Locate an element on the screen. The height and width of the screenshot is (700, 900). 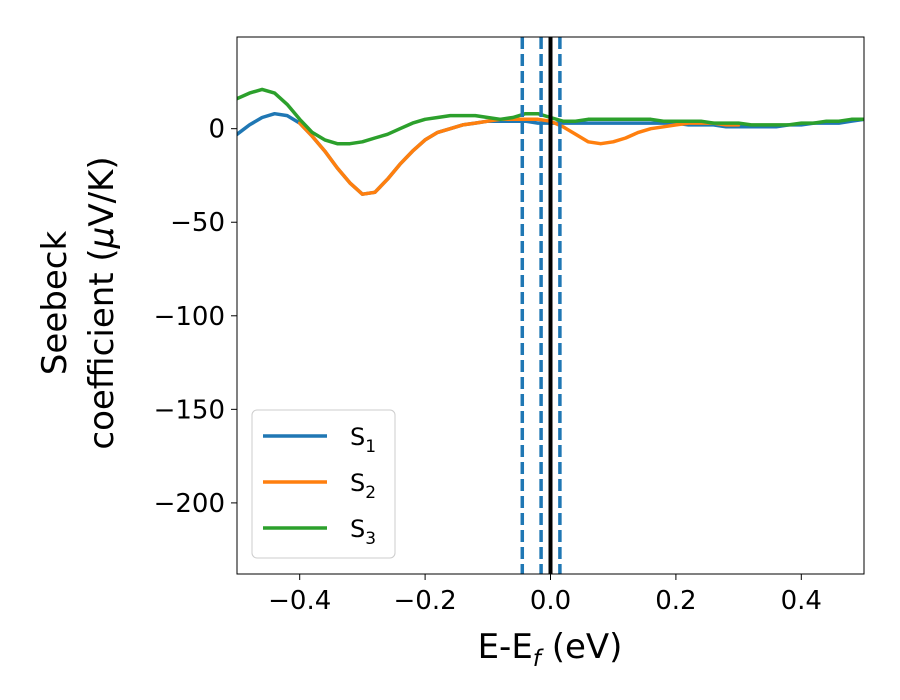
series-line-s2 is located at coordinates (519, 156).